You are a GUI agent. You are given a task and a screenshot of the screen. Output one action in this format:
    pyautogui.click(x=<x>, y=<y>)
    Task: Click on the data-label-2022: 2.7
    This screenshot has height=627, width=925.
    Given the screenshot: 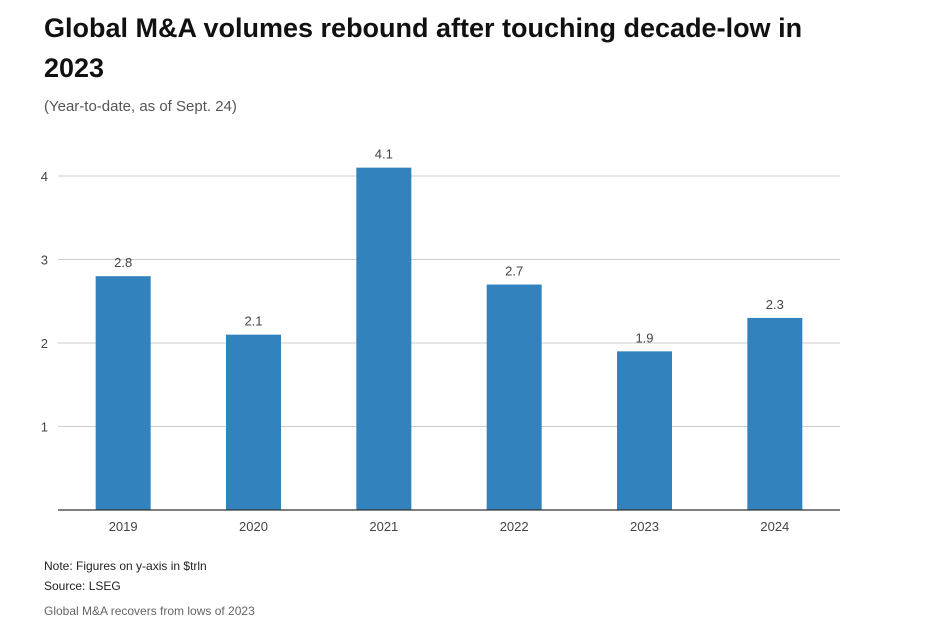 What is the action you would take?
    pyautogui.click(x=514, y=271)
    